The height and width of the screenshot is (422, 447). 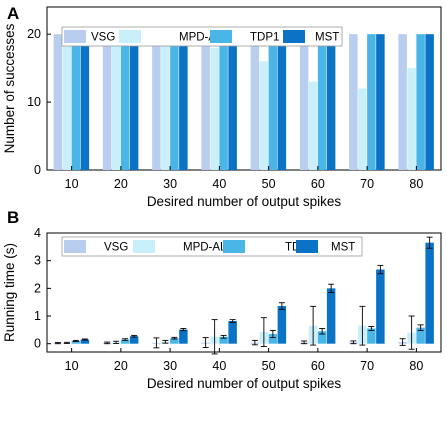 I want to click on legend-label: MPD-AL, so click(x=205, y=248).